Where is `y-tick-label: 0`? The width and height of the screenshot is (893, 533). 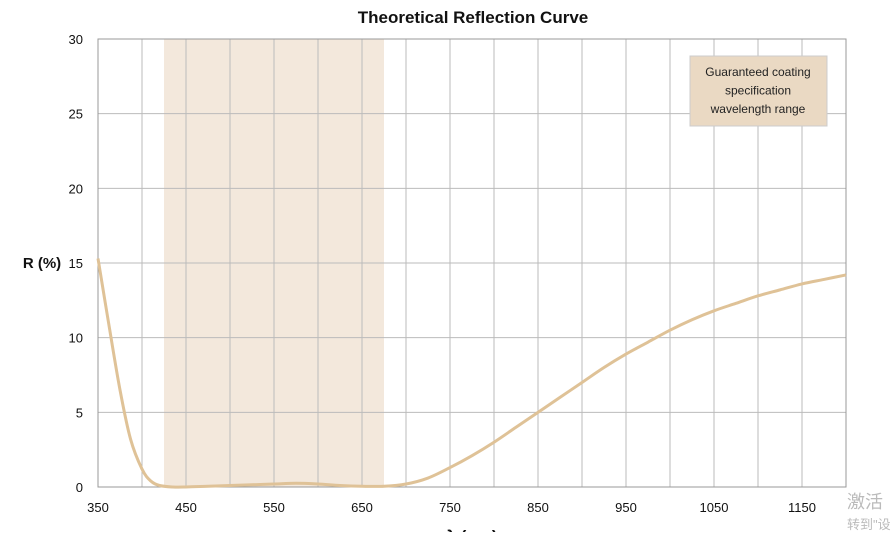 y-tick-label: 0 is located at coordinates (79, 487).